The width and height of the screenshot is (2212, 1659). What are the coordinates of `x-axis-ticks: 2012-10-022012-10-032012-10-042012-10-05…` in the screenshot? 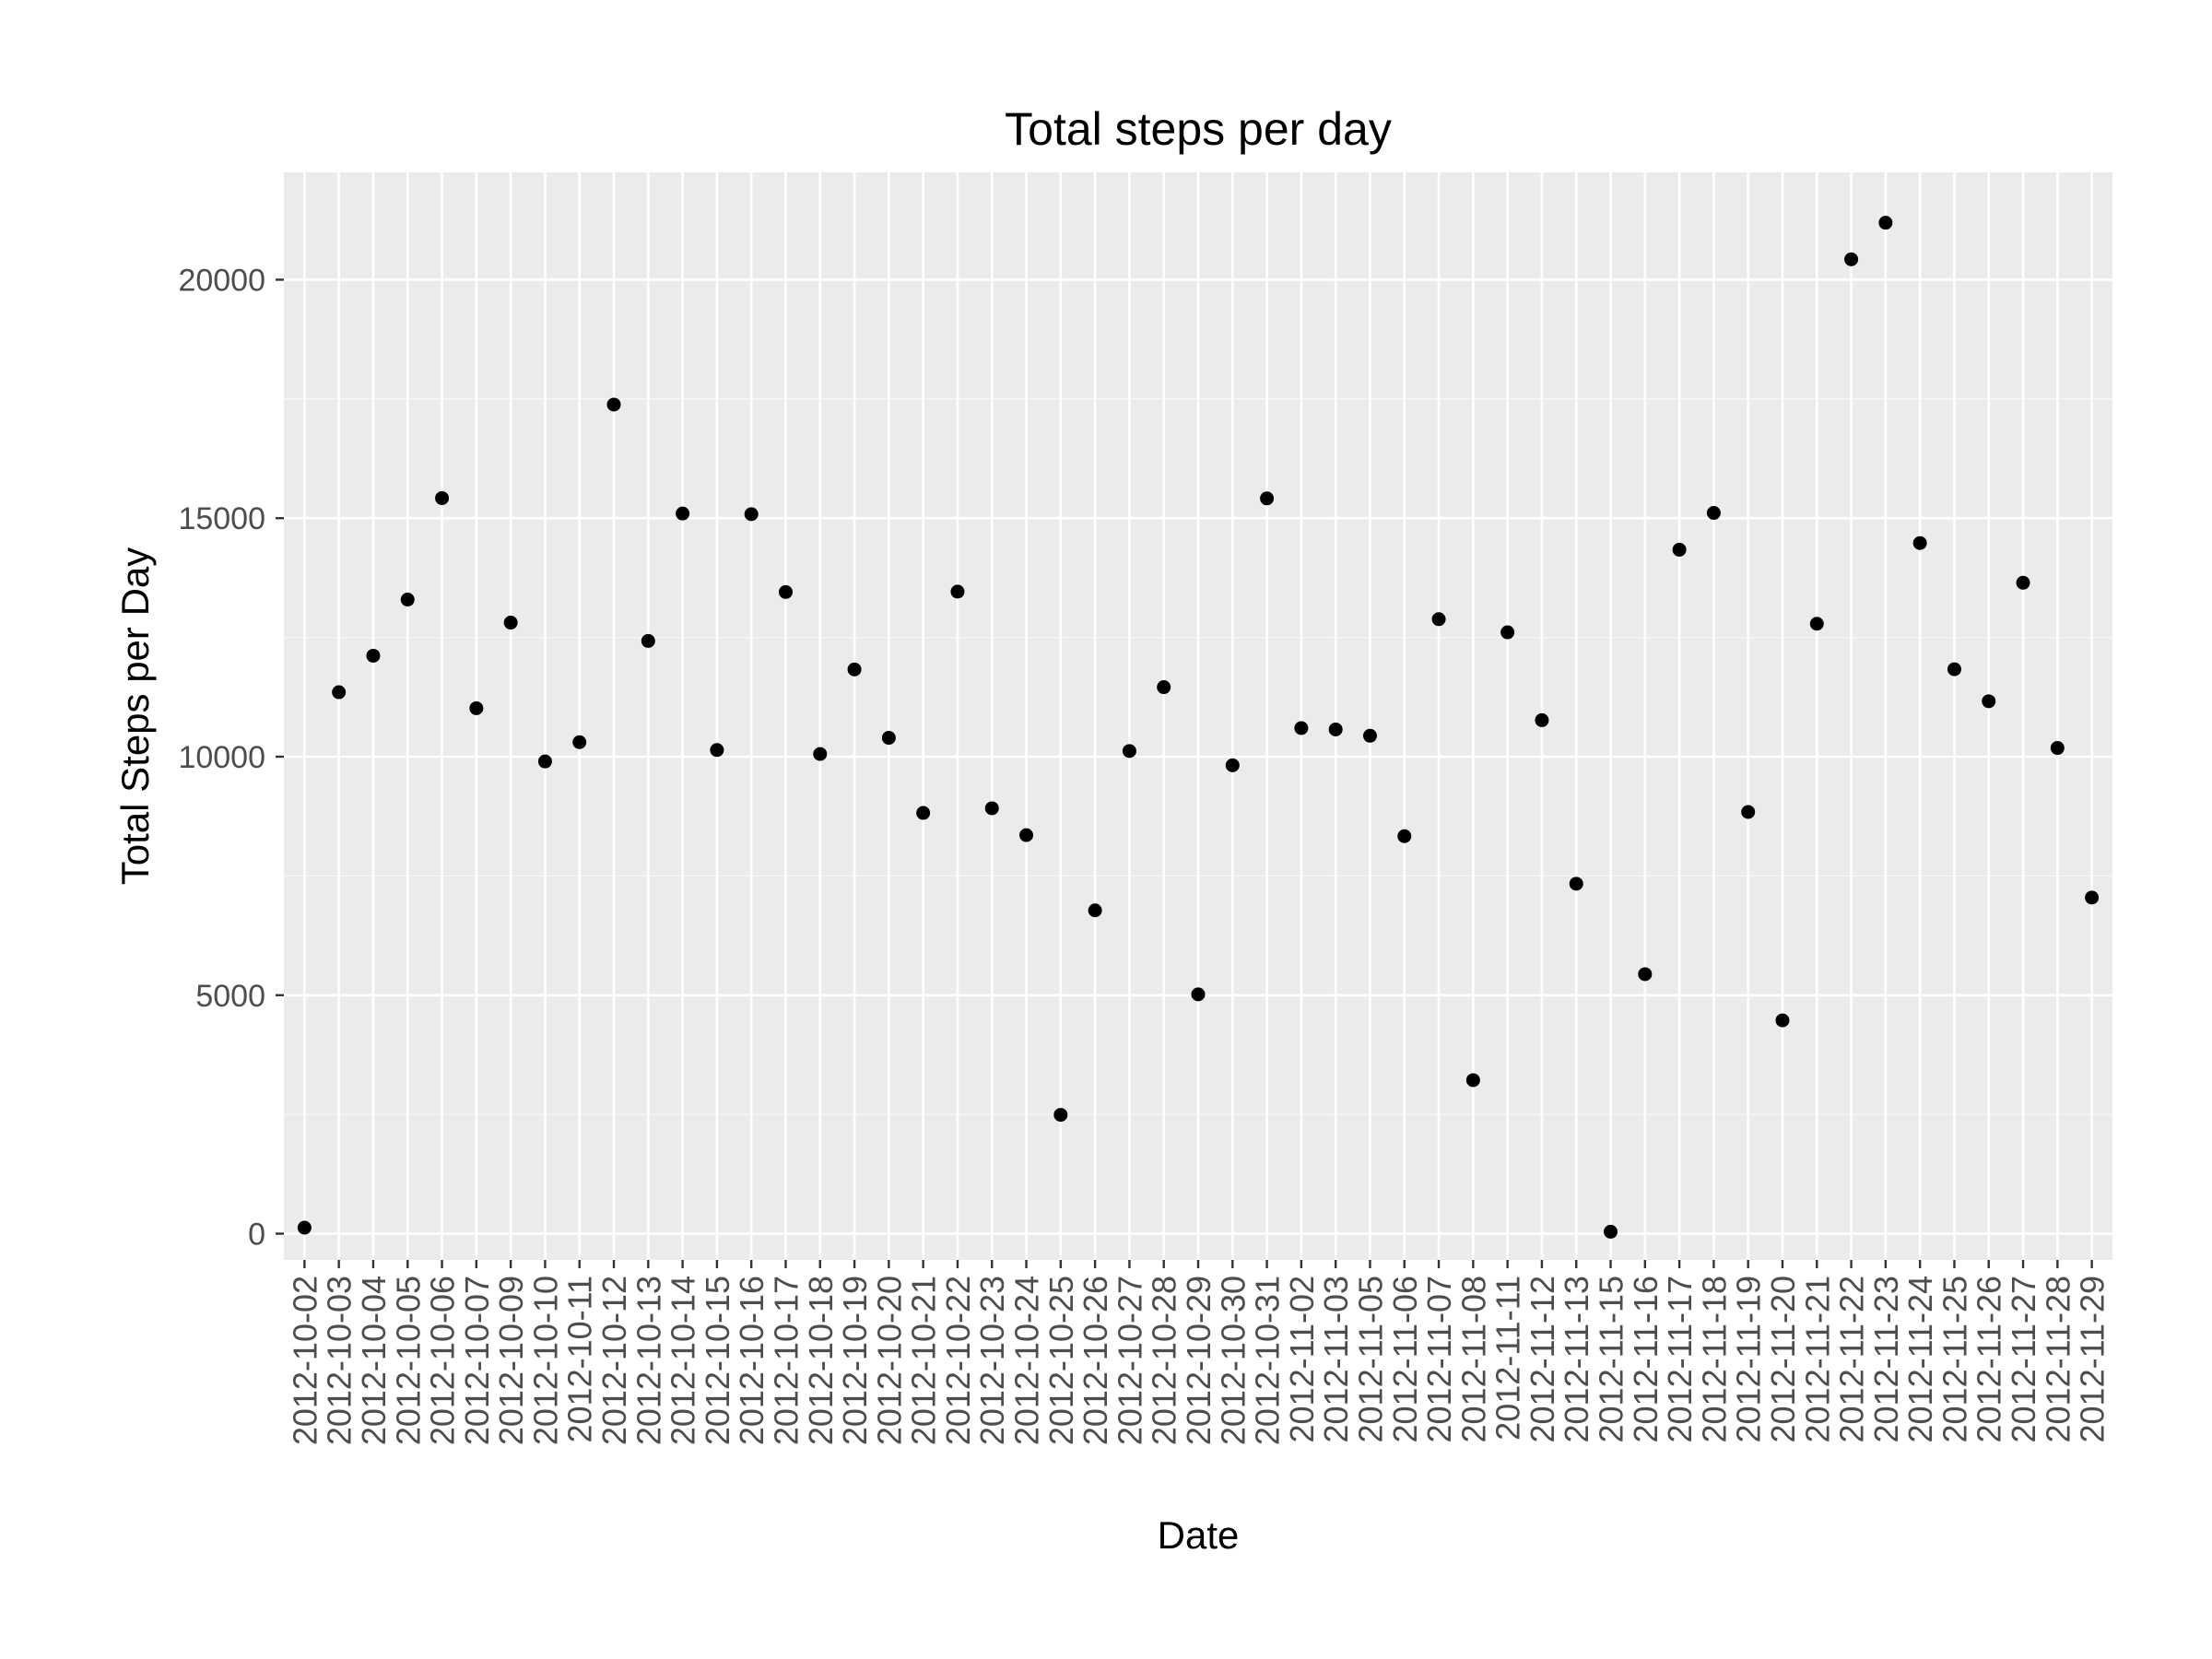 It's located at (1199, 1352).